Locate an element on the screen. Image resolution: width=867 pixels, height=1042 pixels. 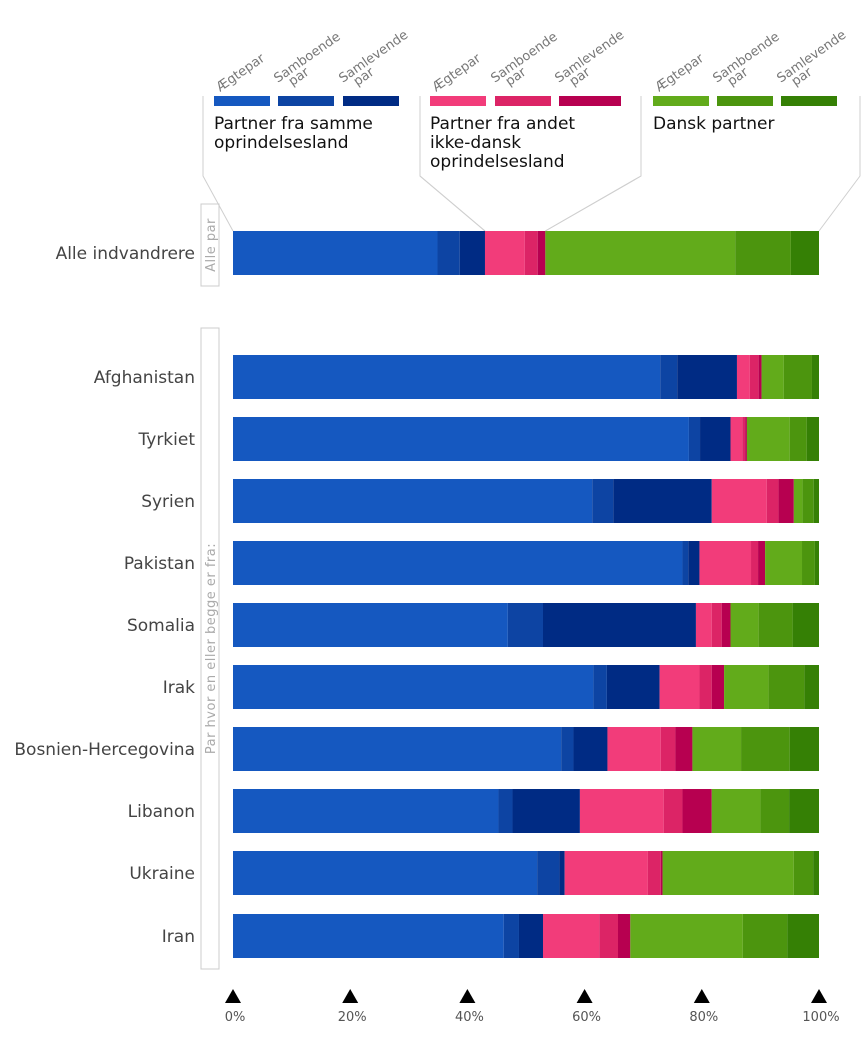
legend-sublabel-group: Ægtepar is located at coordinates (241, 73).